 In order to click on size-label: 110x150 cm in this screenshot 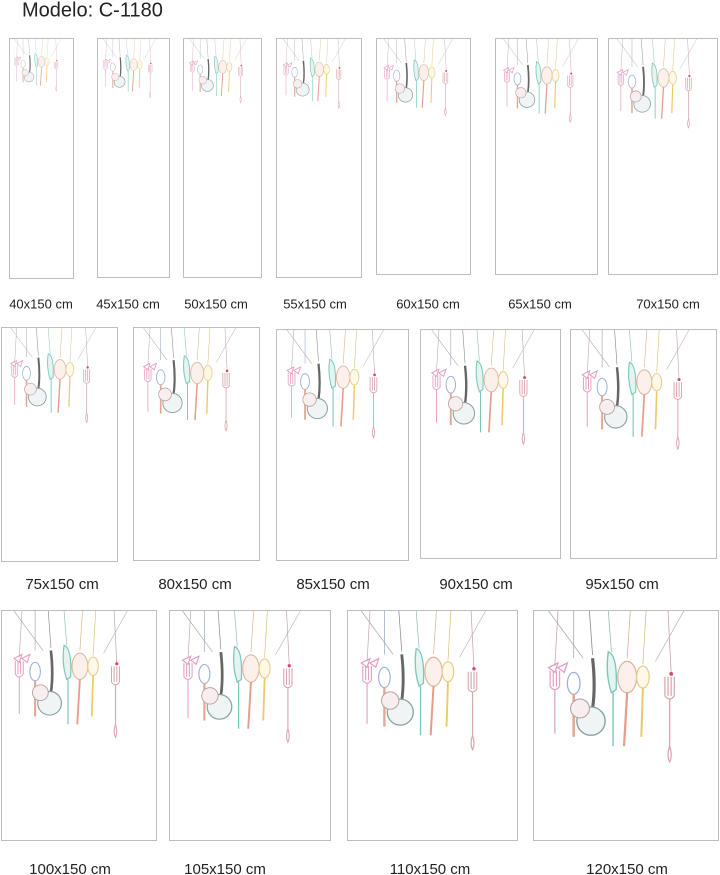, I will do `click(430, 868)`.